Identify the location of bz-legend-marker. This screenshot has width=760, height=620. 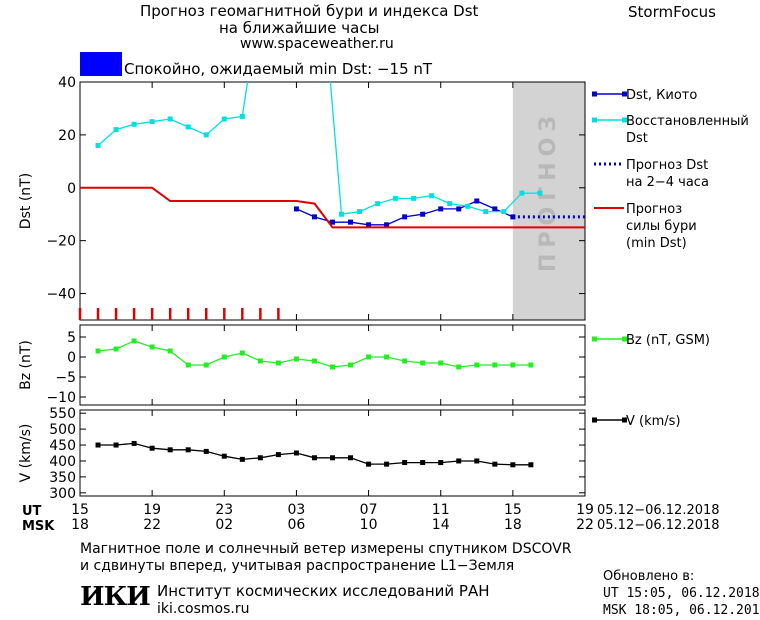
(624, 339).